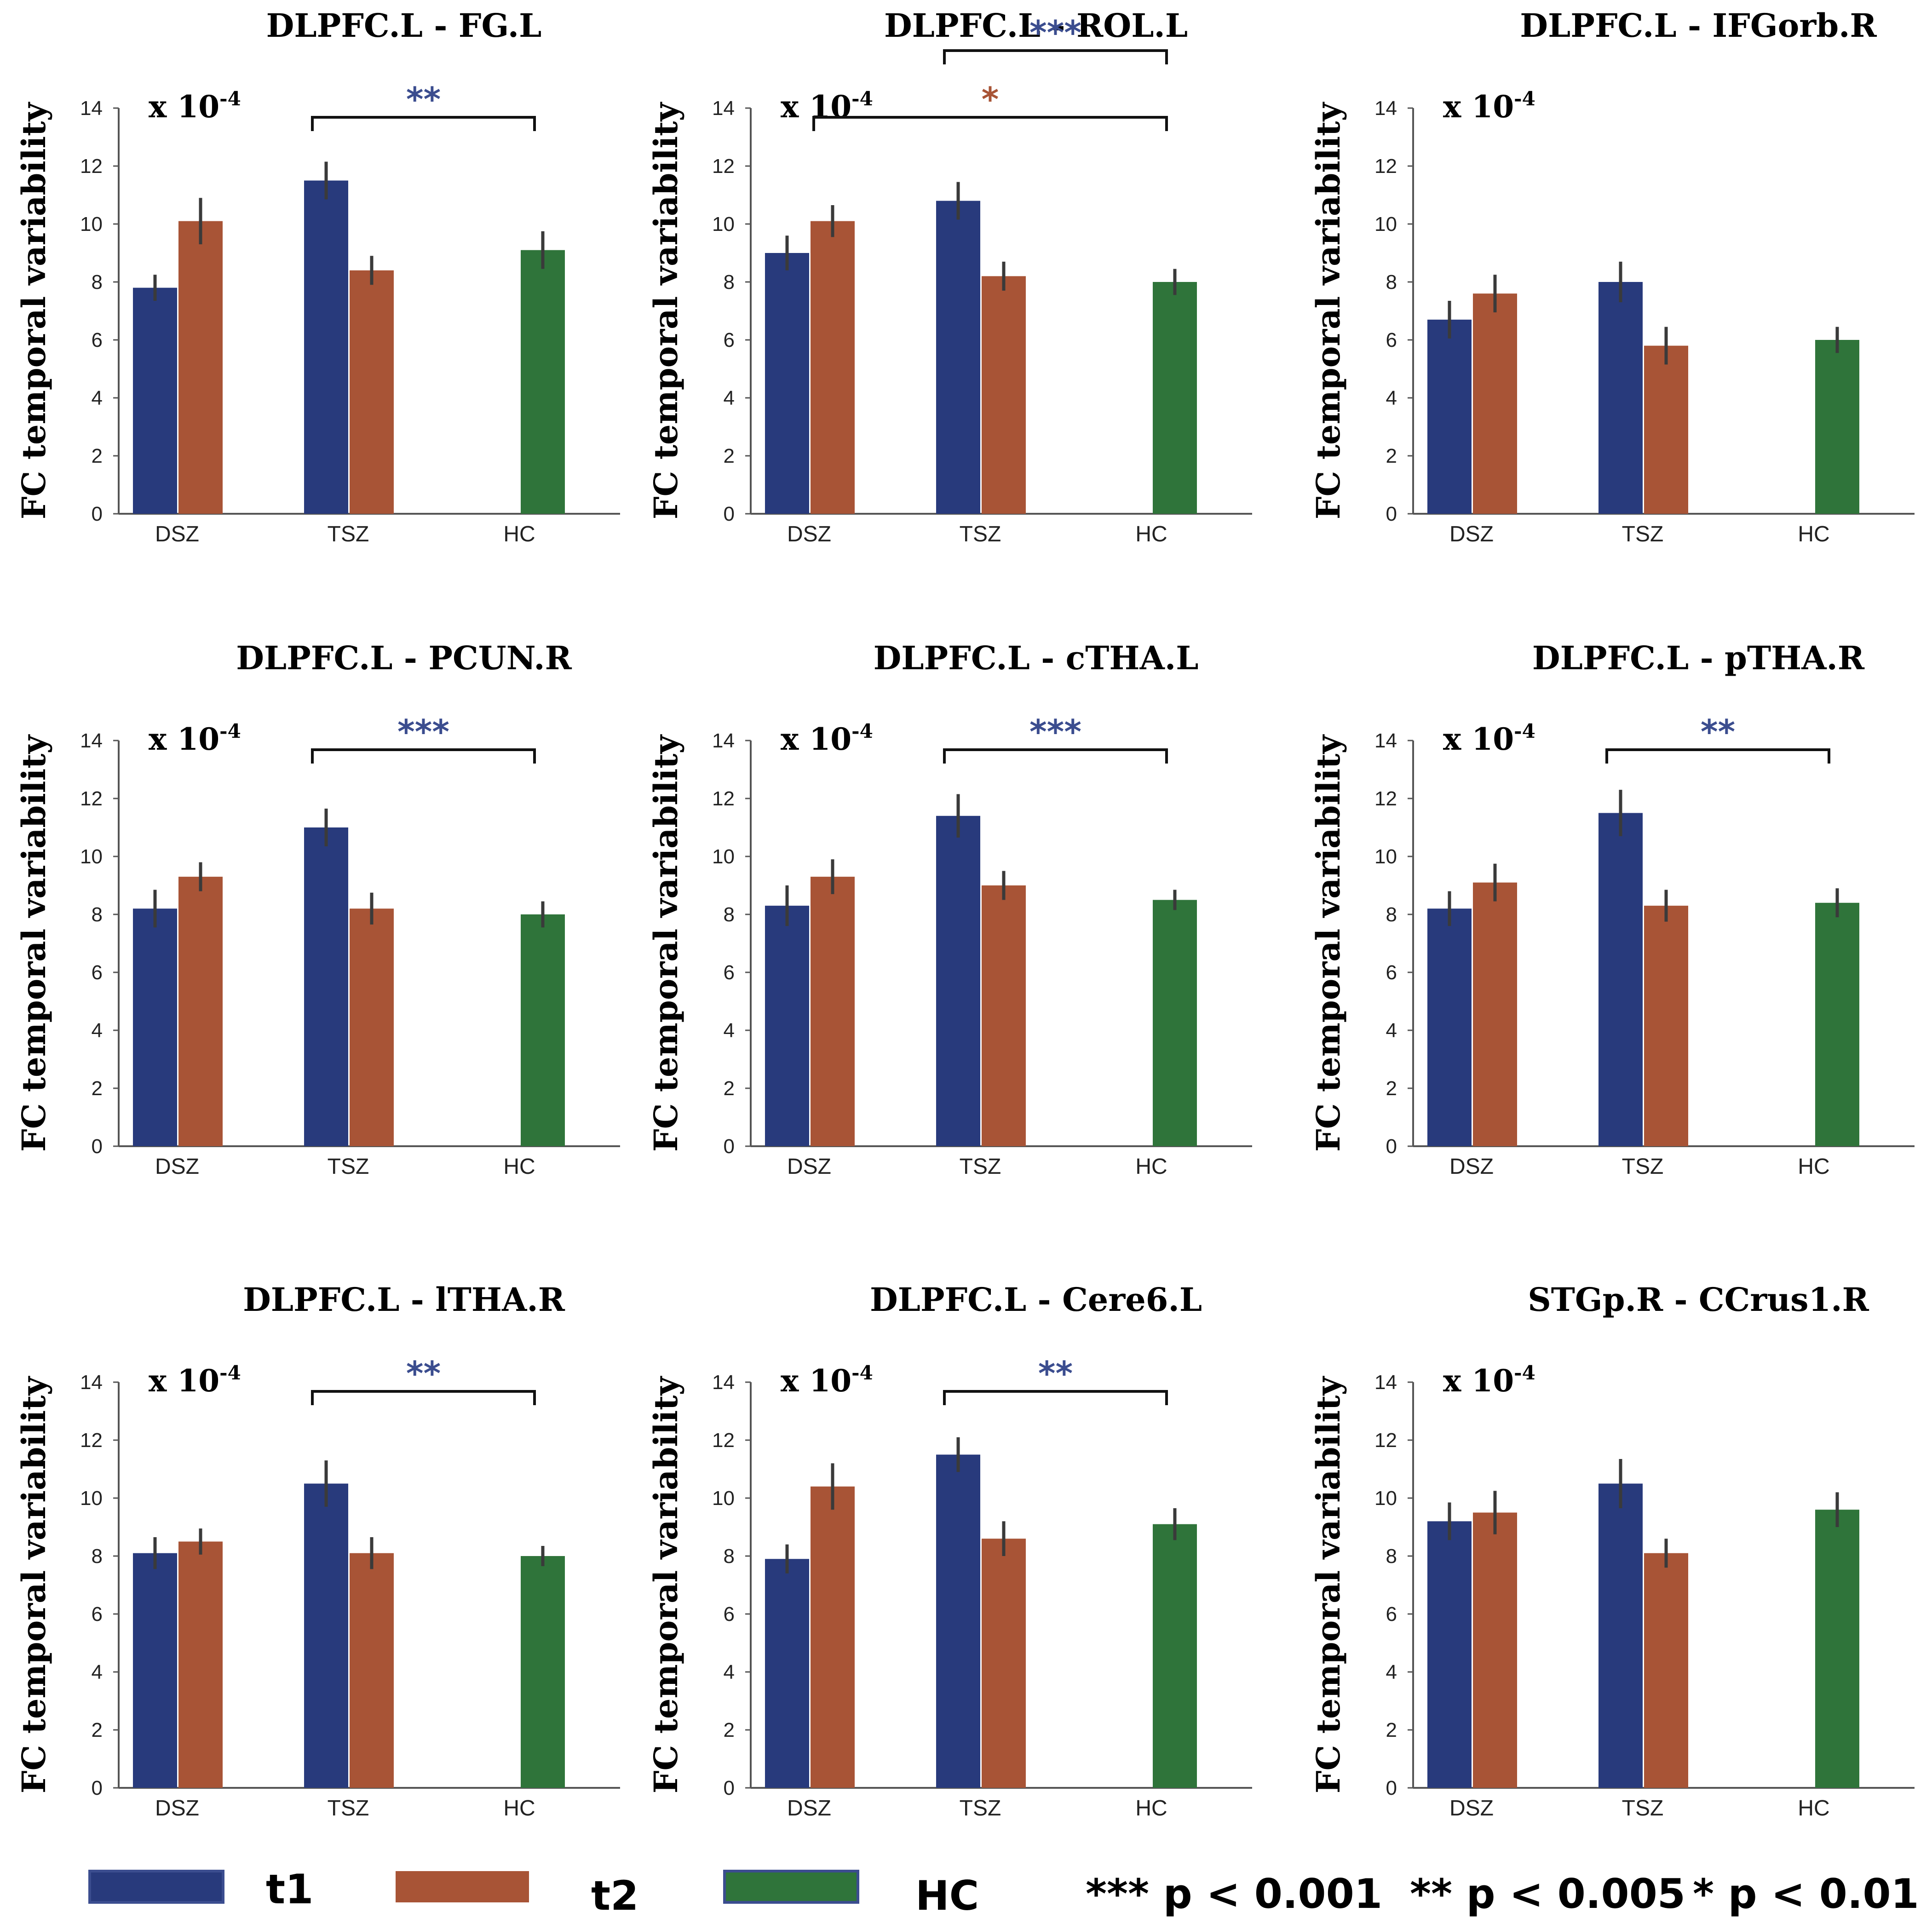 This screenshot has height=1924, width=1932. Describe the element at coordinates (1547, 1894) in the screenshot. I see `legend-sig-005: ** p < 0.005` at that location.